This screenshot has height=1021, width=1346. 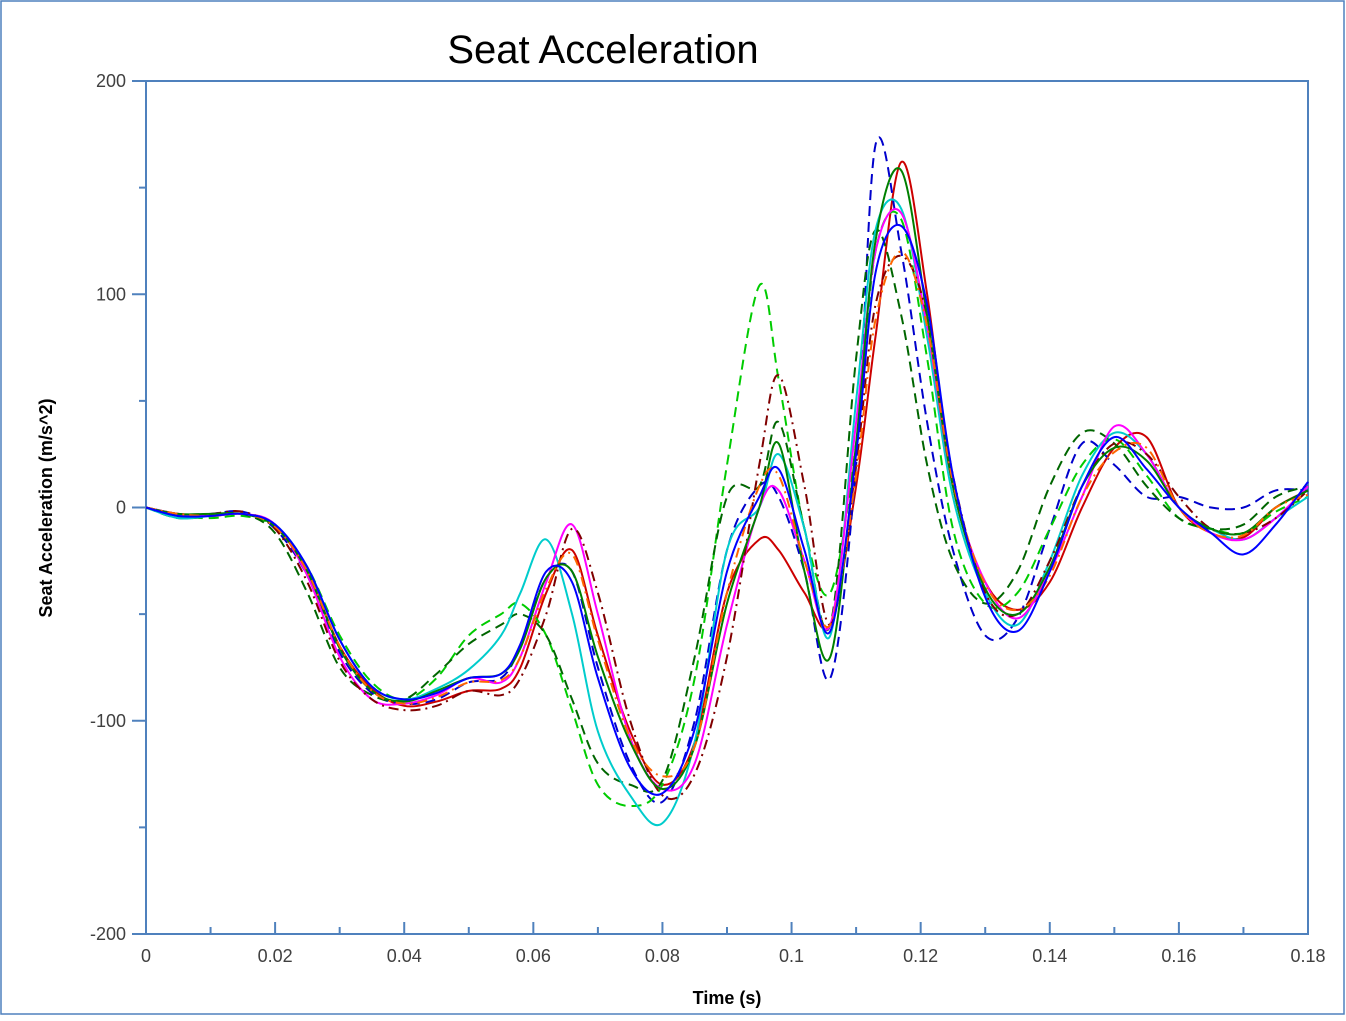 What do you see at coordinates (920, 956) in the screenshot?
I see `x-tick-label: 0.12` at bounding box center [920, 956].